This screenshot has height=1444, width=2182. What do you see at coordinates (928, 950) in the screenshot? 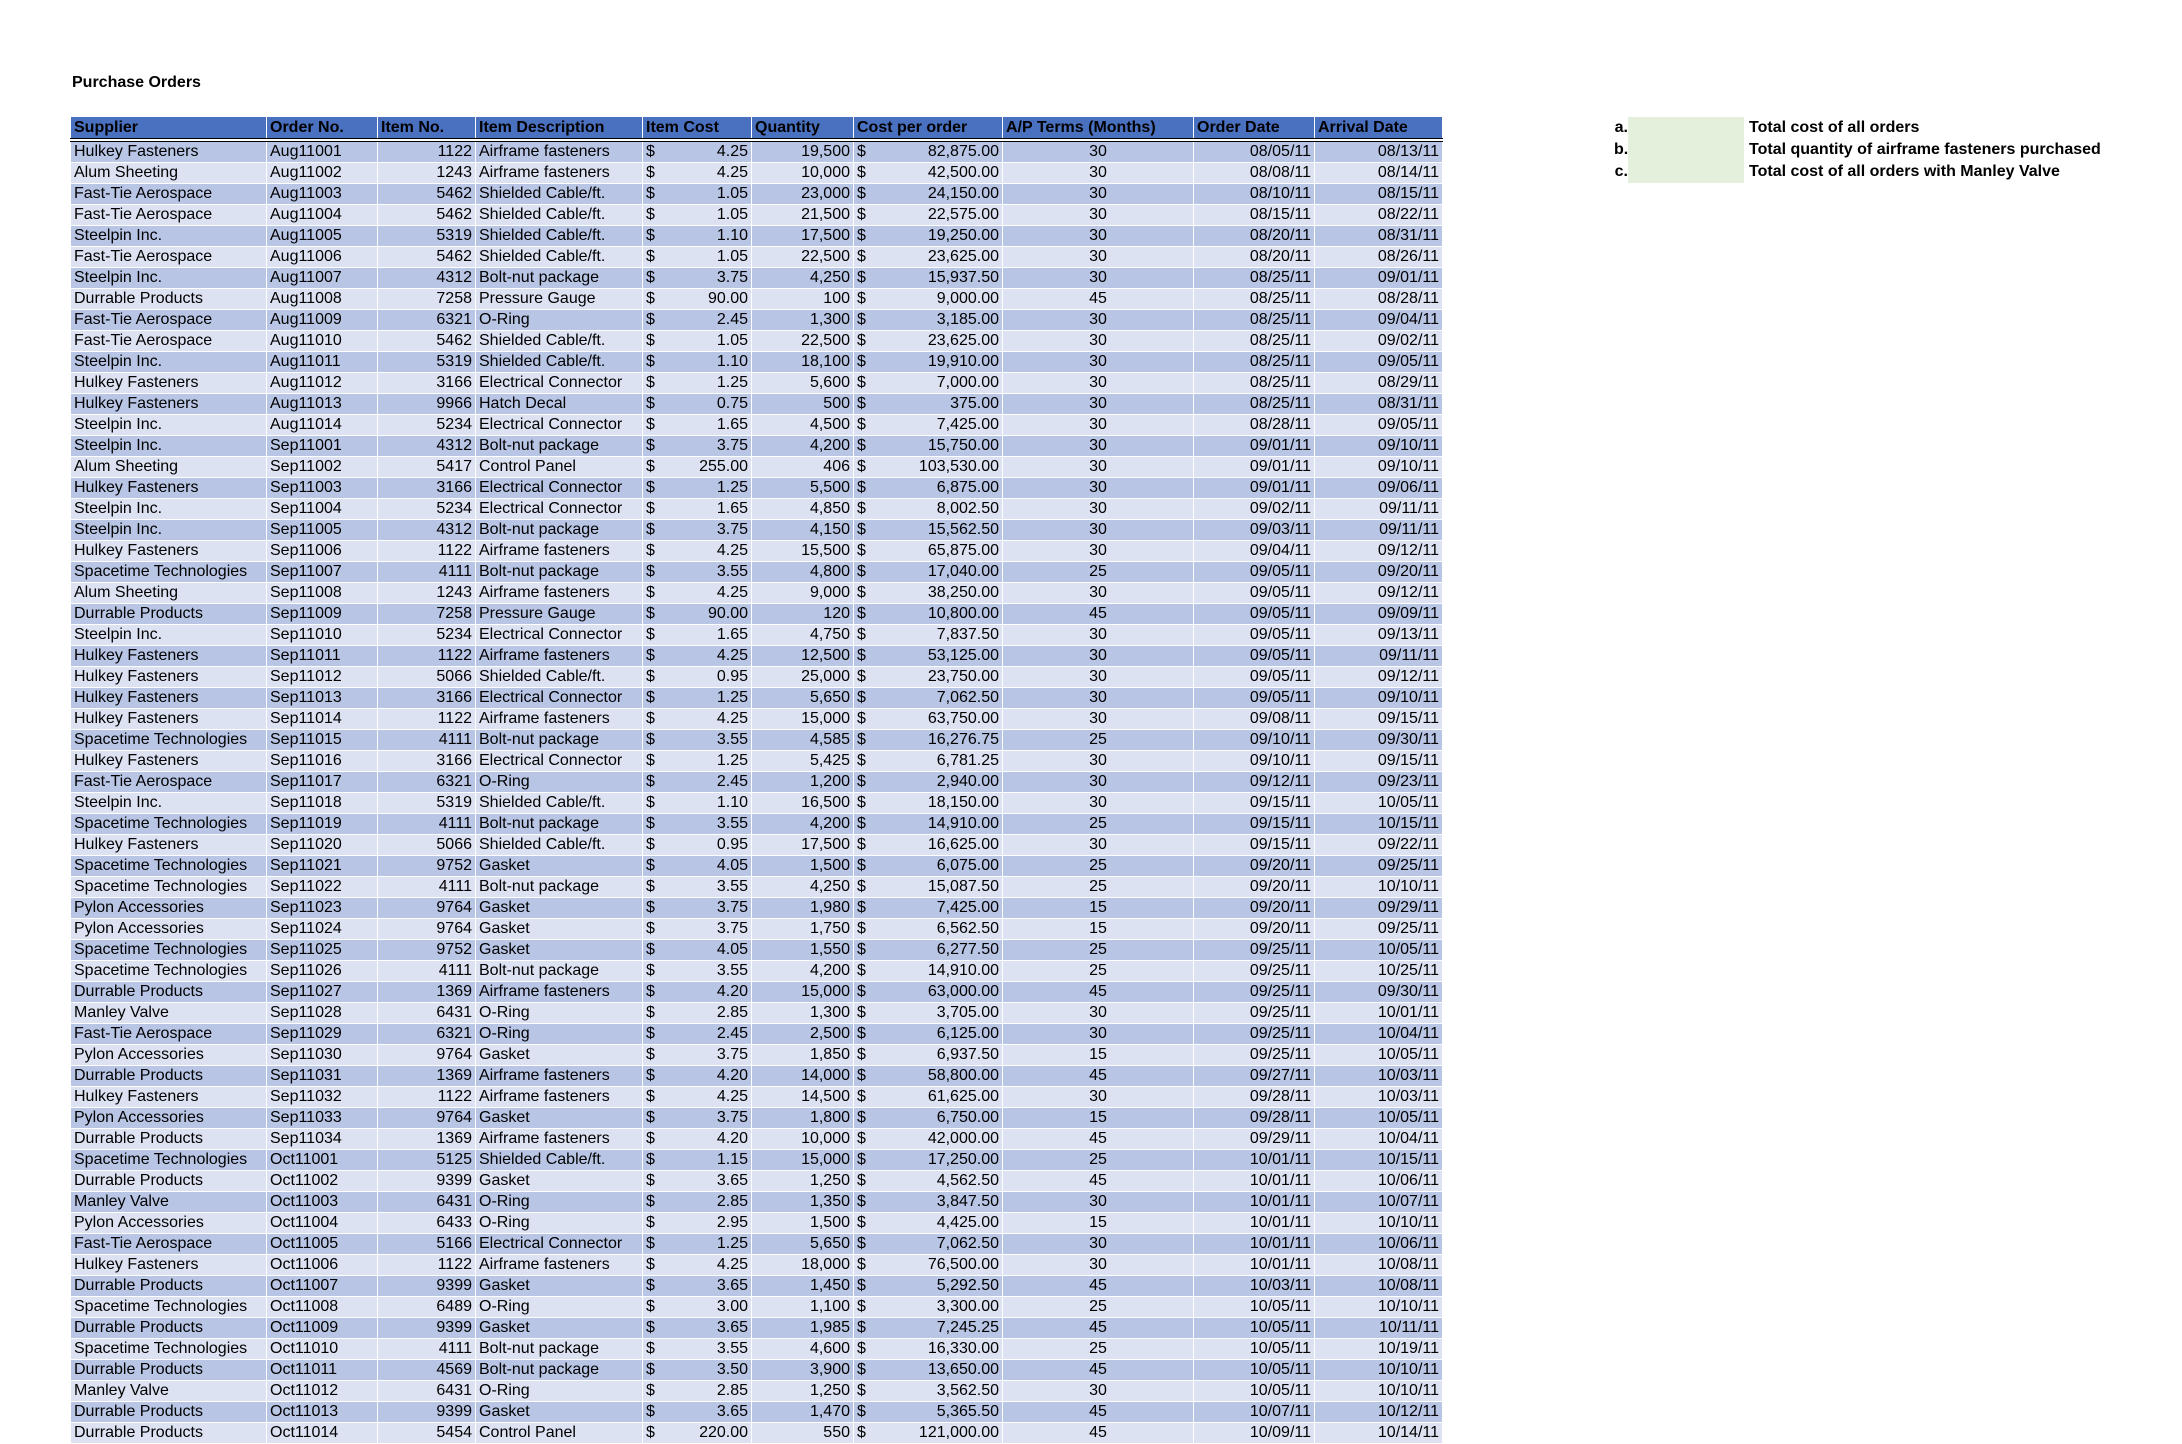
I see `cell-cost-per-order: $6,277.50` at bounding box center [928, 950].